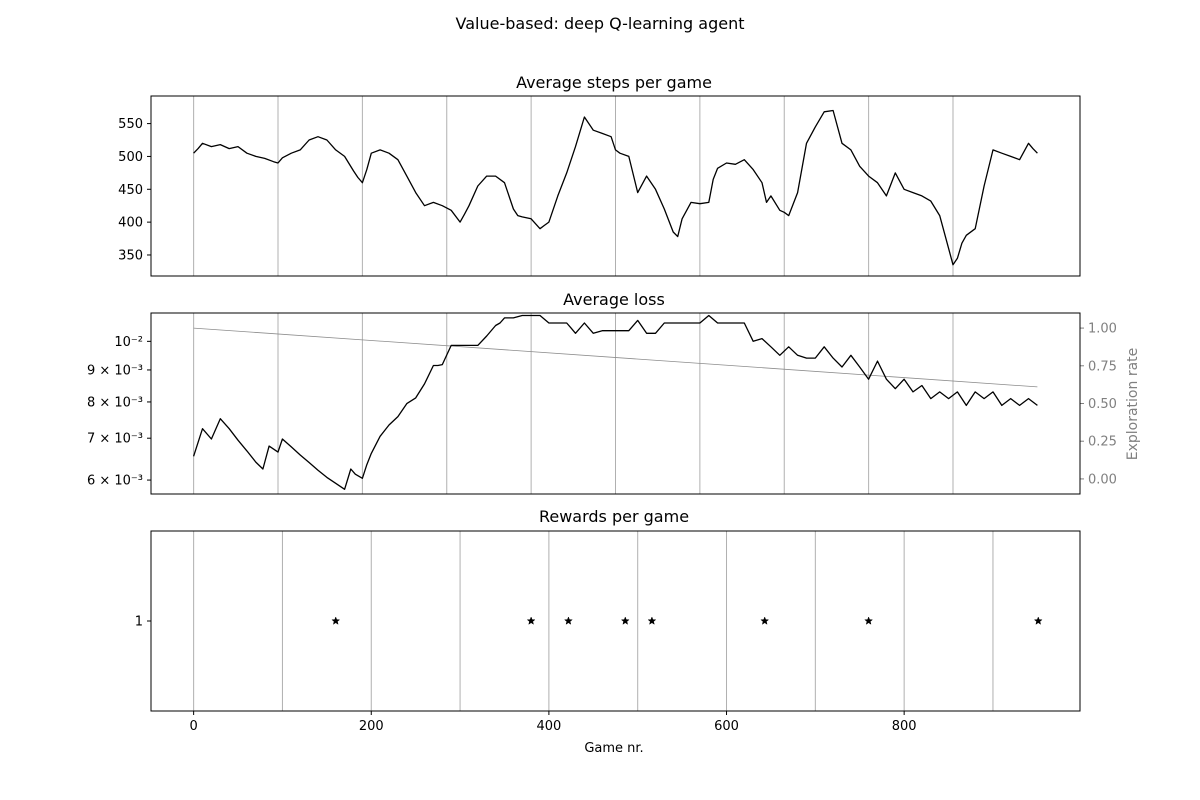 The height and width of the screenshot is (800, 1200). Describe the element at coordinates (1102, 442) in the screenshot. I see `secondary-y-tick-label-1: 0.25` at that location.